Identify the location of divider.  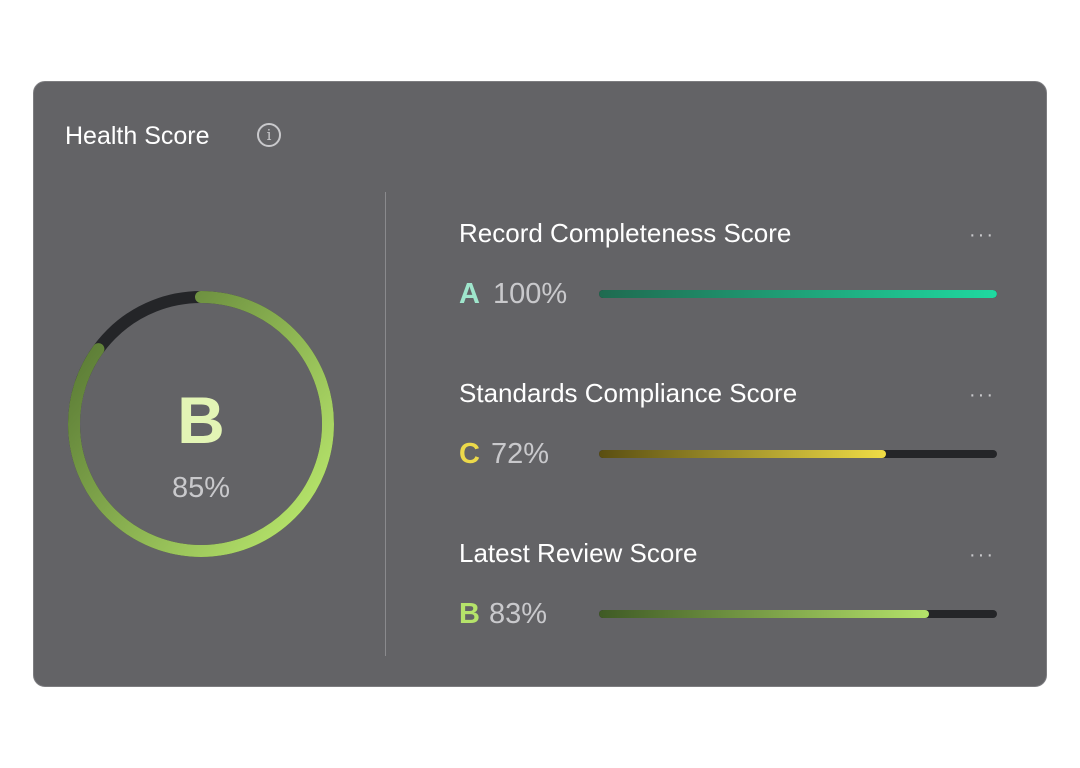
(385, 424).